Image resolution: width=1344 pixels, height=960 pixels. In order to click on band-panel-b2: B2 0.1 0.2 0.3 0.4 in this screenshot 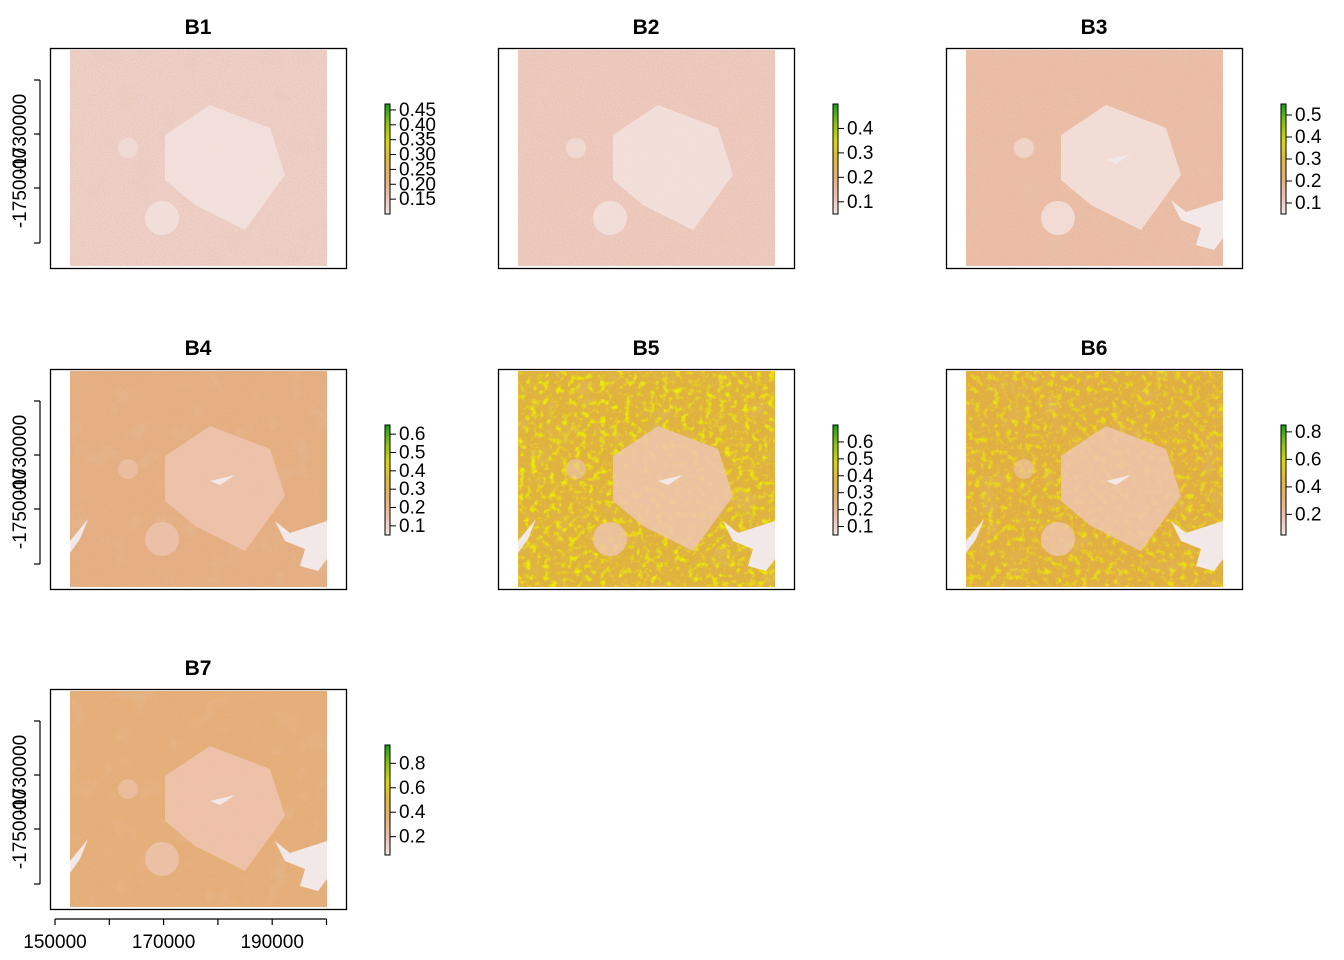, I will do `click(685, 143)`.